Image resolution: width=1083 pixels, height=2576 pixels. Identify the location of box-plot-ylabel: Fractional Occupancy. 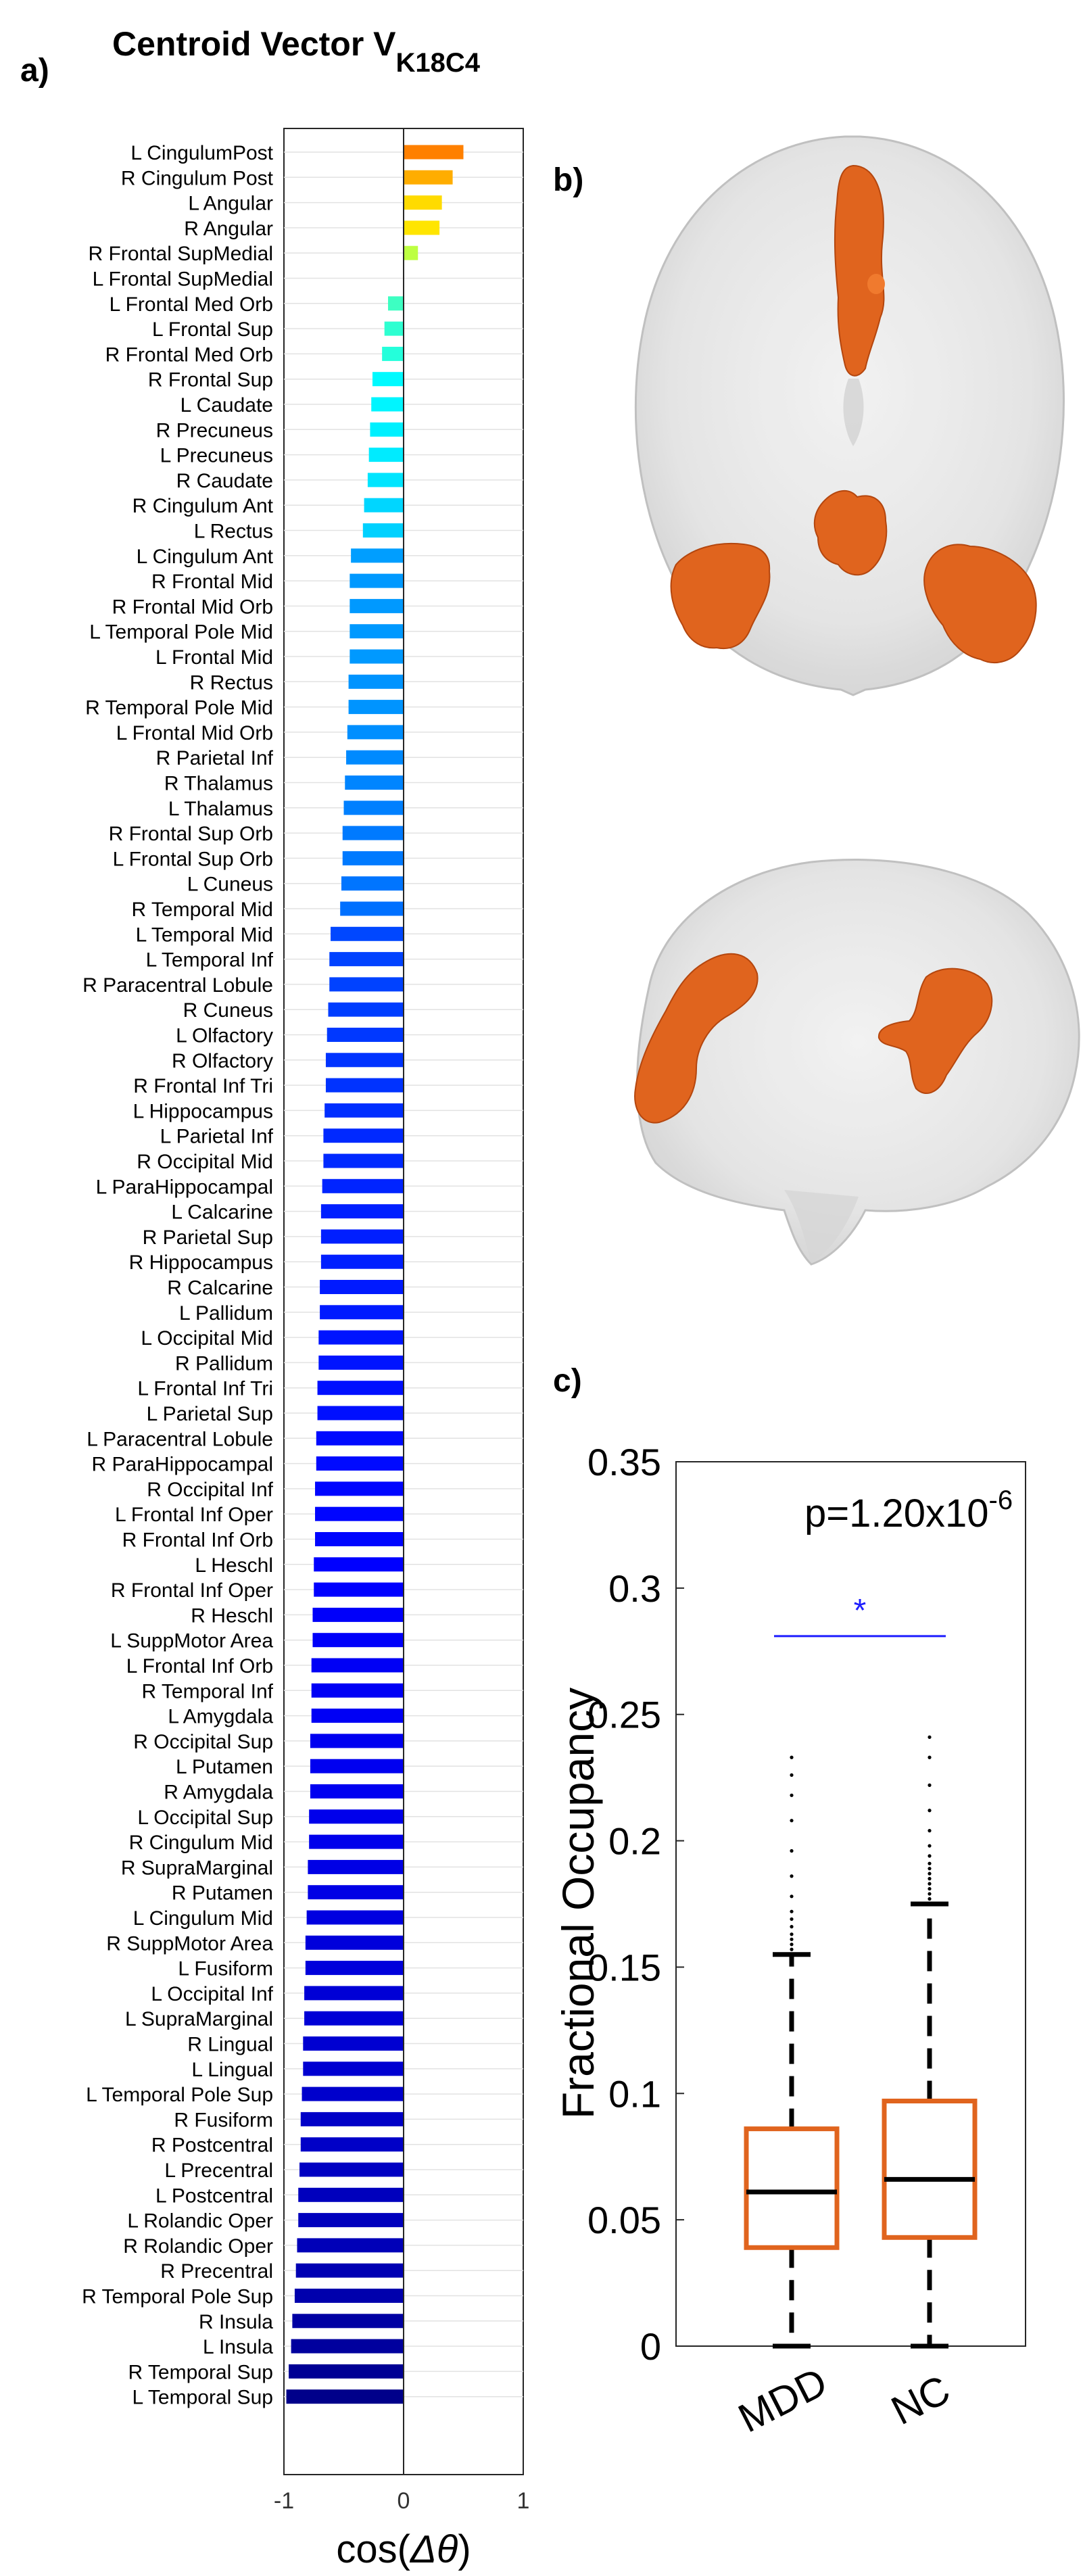
(578, 1903).